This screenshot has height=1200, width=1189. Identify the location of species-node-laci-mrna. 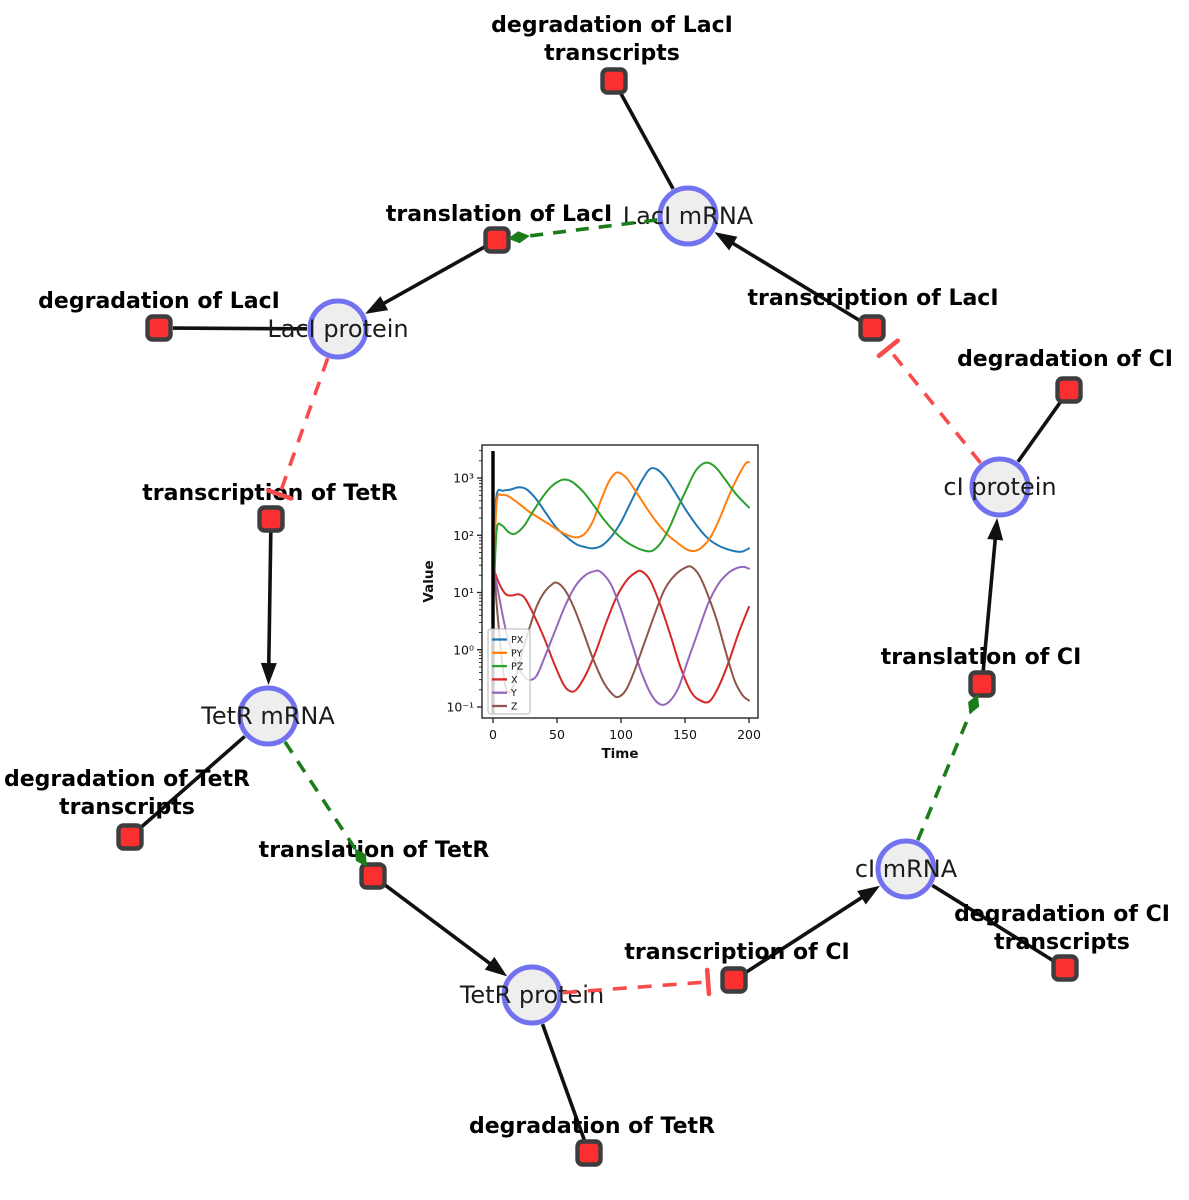
(688, 216).